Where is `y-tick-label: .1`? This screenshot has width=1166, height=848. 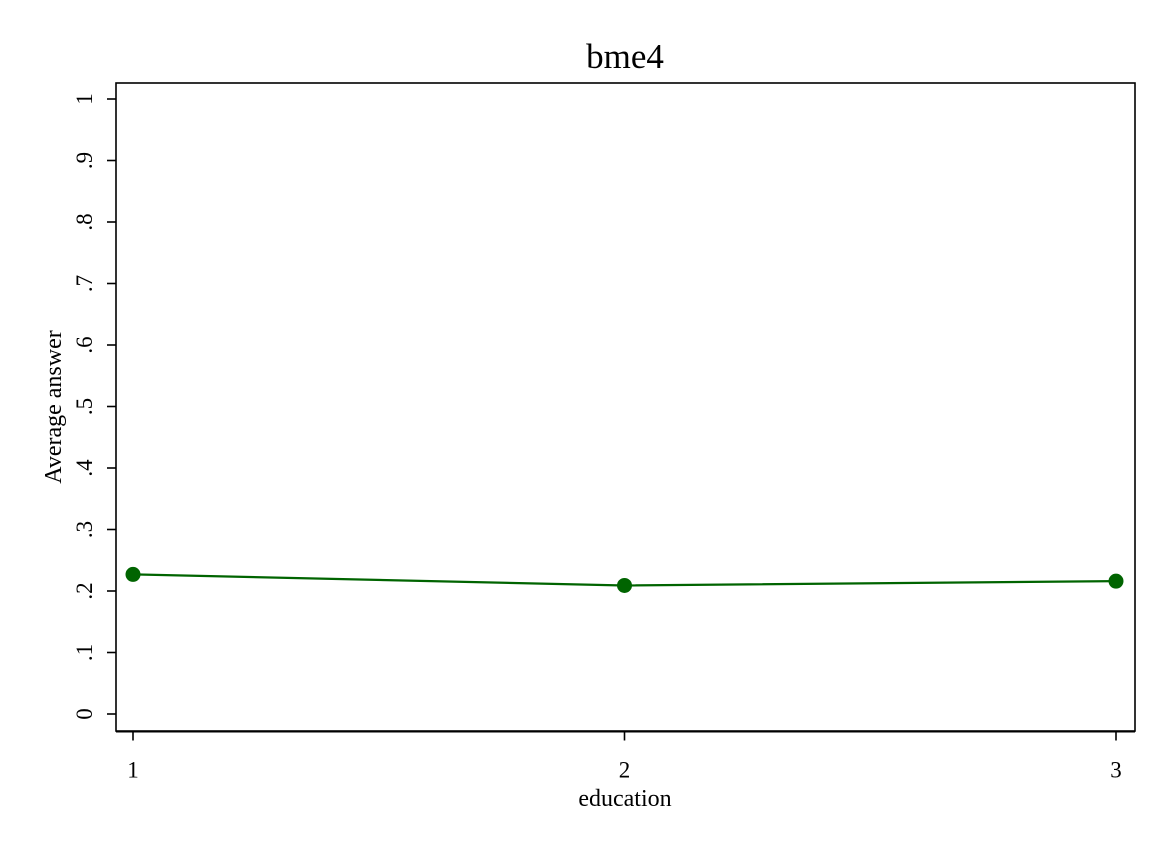
y-tick-label: .1 is located at coordinates (84, 652).